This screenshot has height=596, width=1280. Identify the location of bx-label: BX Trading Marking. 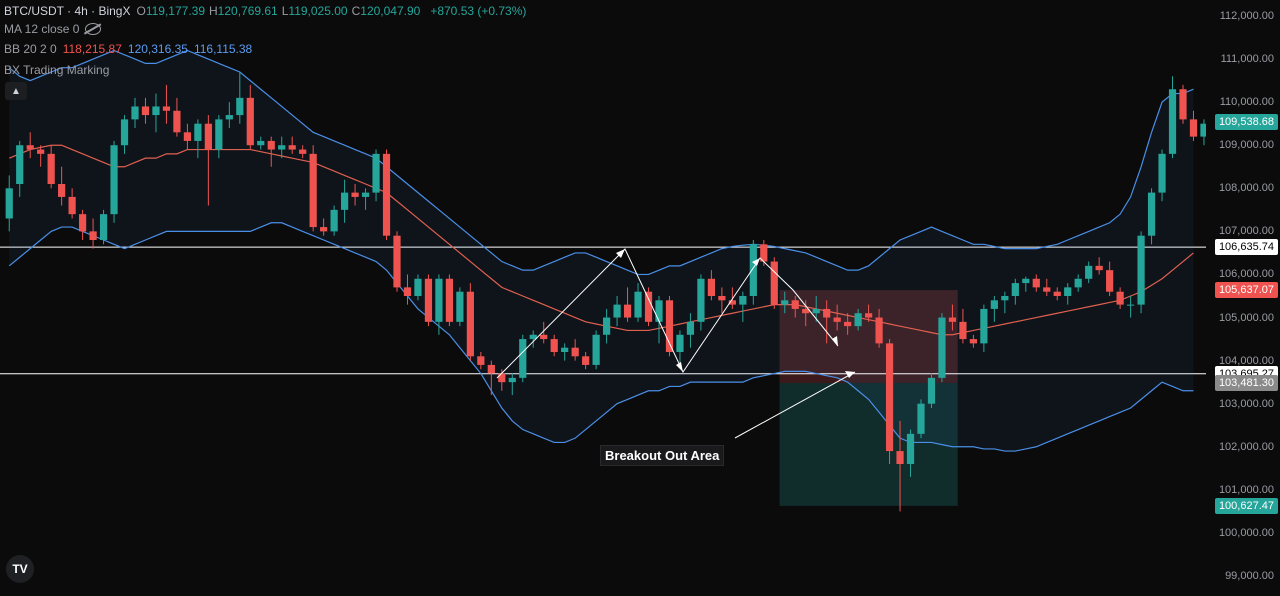
(57, 70).